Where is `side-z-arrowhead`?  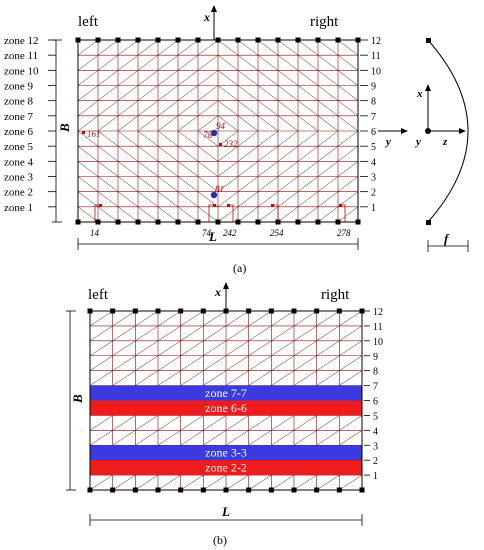
side-z-arrowhead is located at coordinates (462, 131).